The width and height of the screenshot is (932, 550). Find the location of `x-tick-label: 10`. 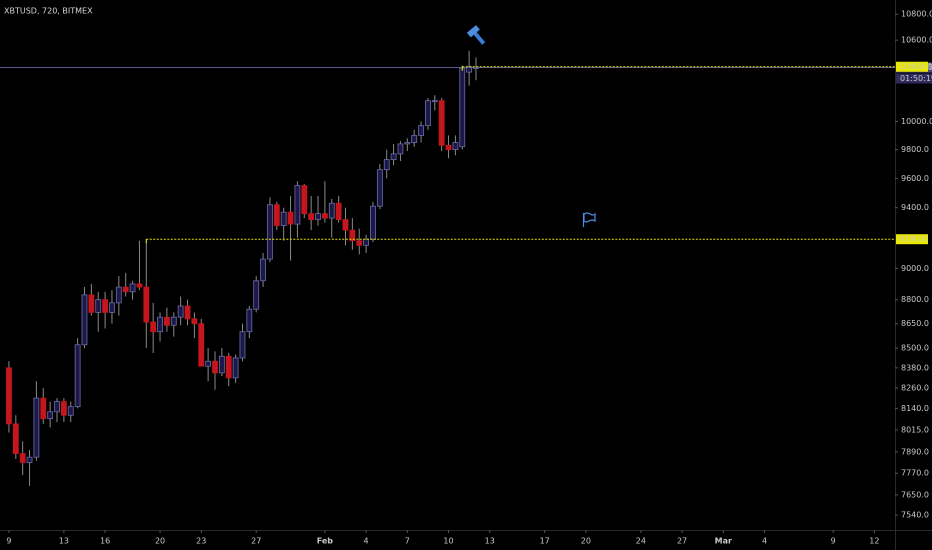

x-tick-label: 10 is located at coordinates (448, 541).